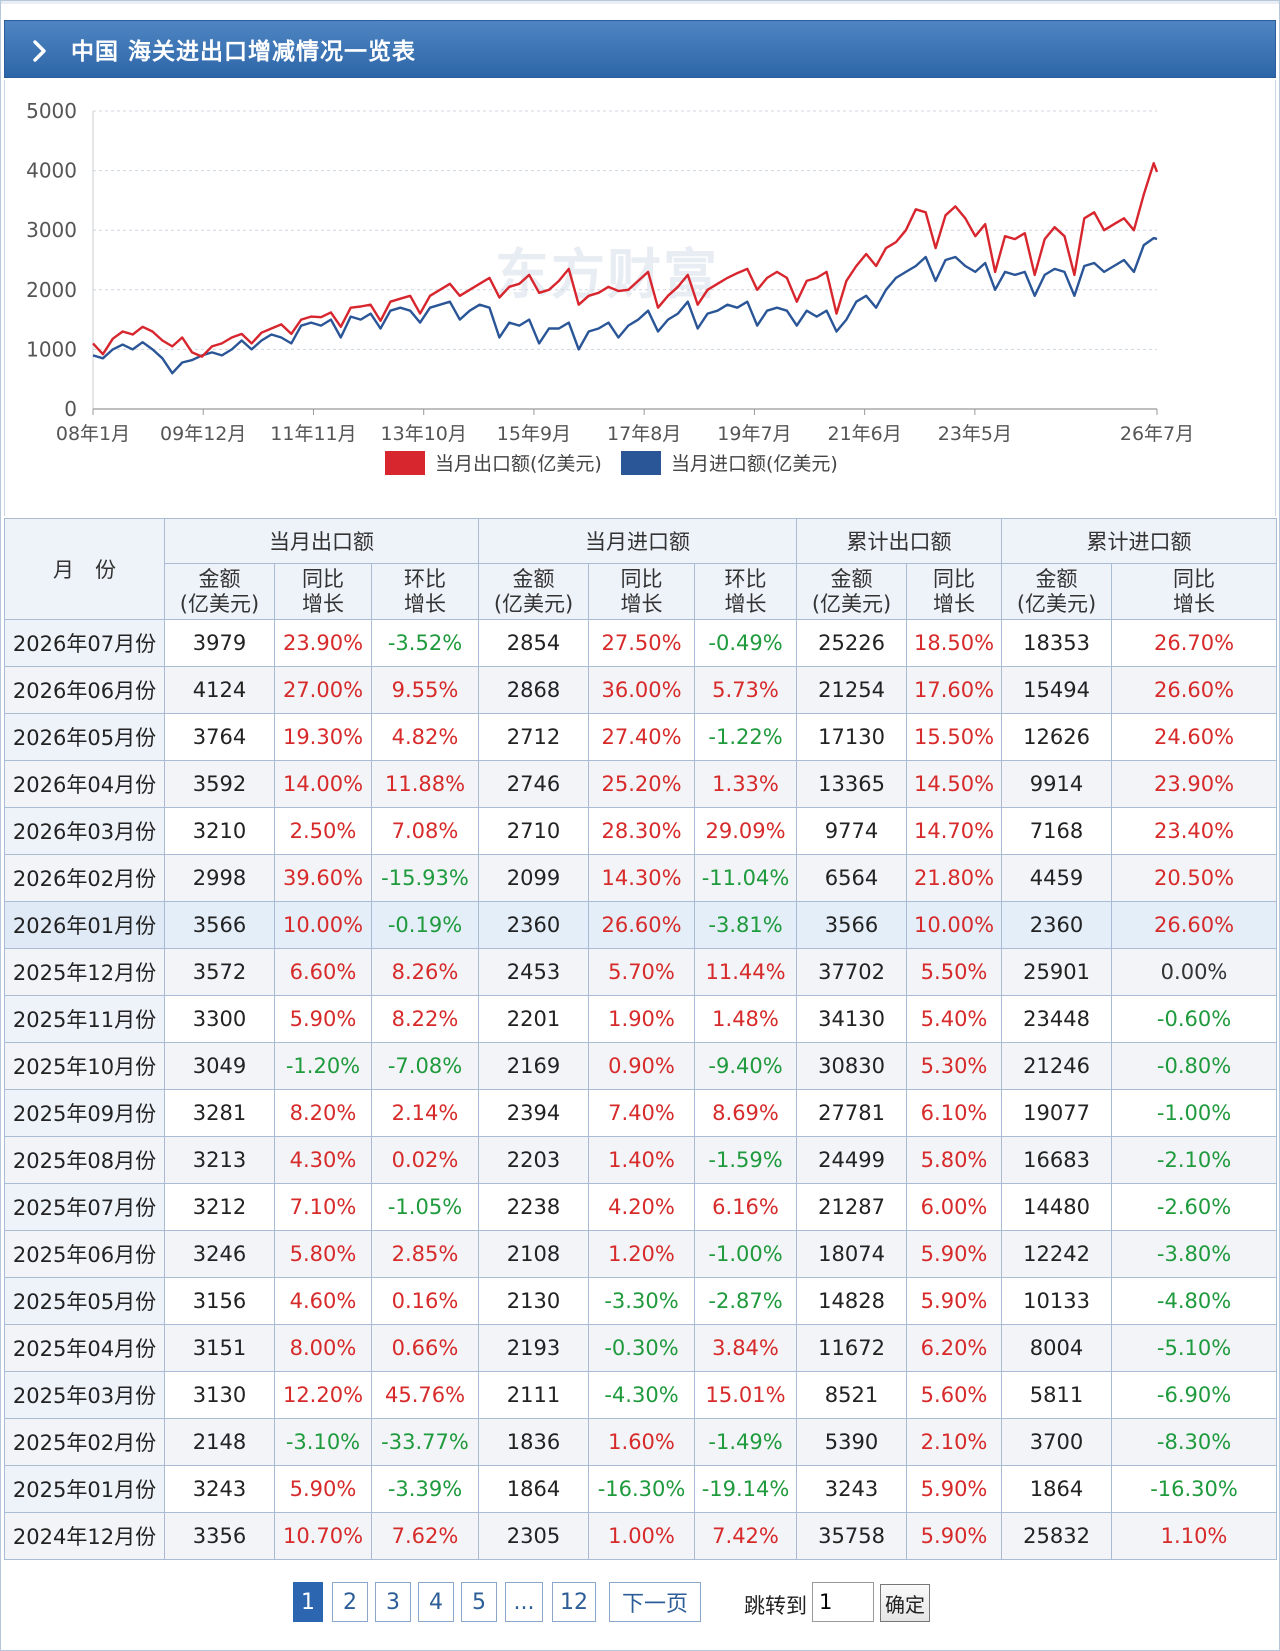  What do you see at coordinates (954, 784) in the screenshot?
I see `growth-cell: 14.50%` at bounding box center [954, 784].